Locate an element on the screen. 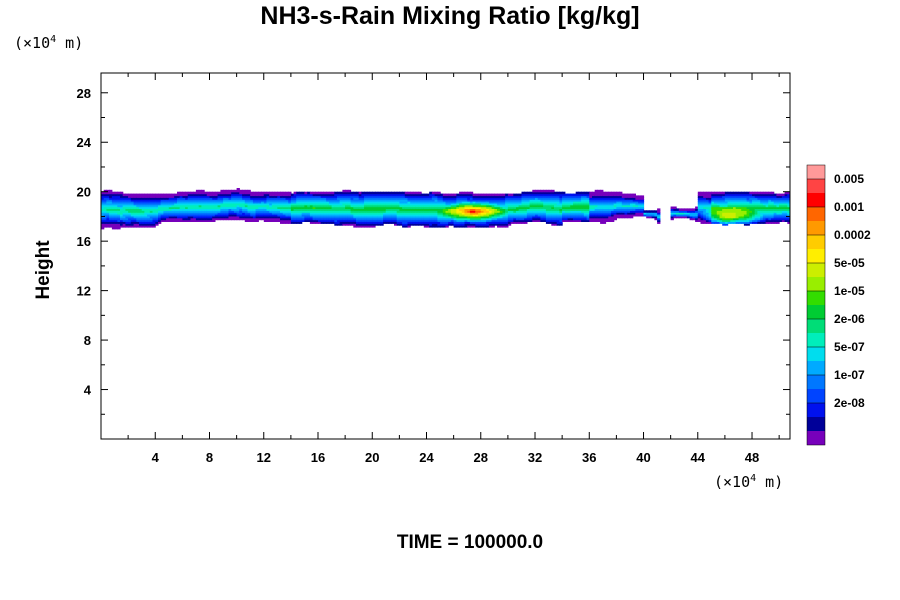 This screenshot has width=900, height=600. y-tick-label: 12 is located at coordinates (84, 291).